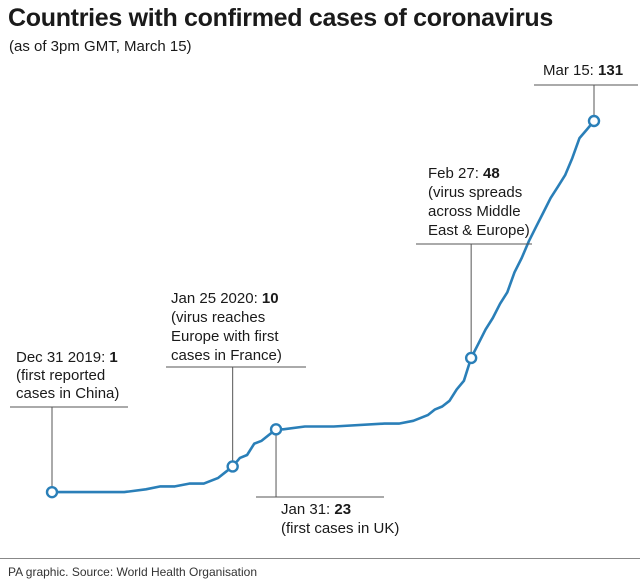 The image size is (640, 584). What do you see at coordinates (307, 509) in the screenshot?
I see `annotation-date-label: Jan 31:` at bounding box center [307, 509].